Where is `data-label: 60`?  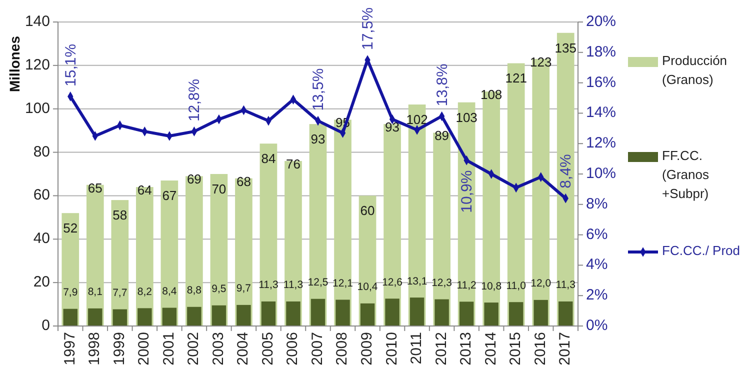 data-label: 60 is located at coordinates (367, 210).